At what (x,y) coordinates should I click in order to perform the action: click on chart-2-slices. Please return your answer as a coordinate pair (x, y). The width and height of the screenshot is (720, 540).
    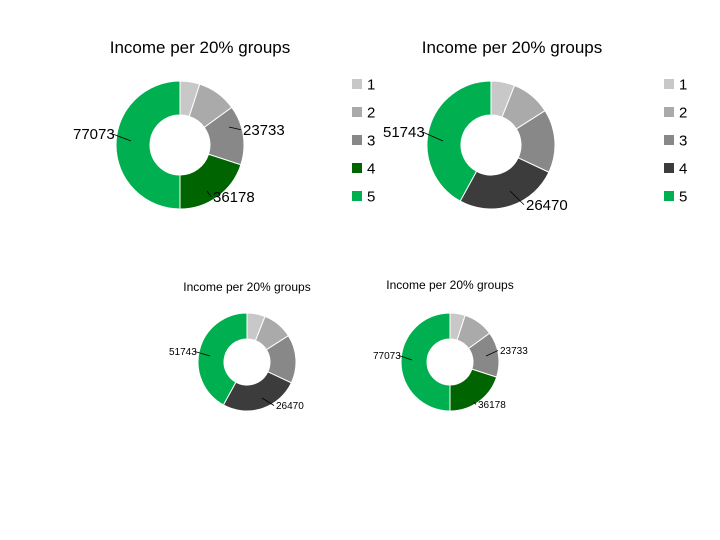
    Looking at the image, I should click on (491, 145).